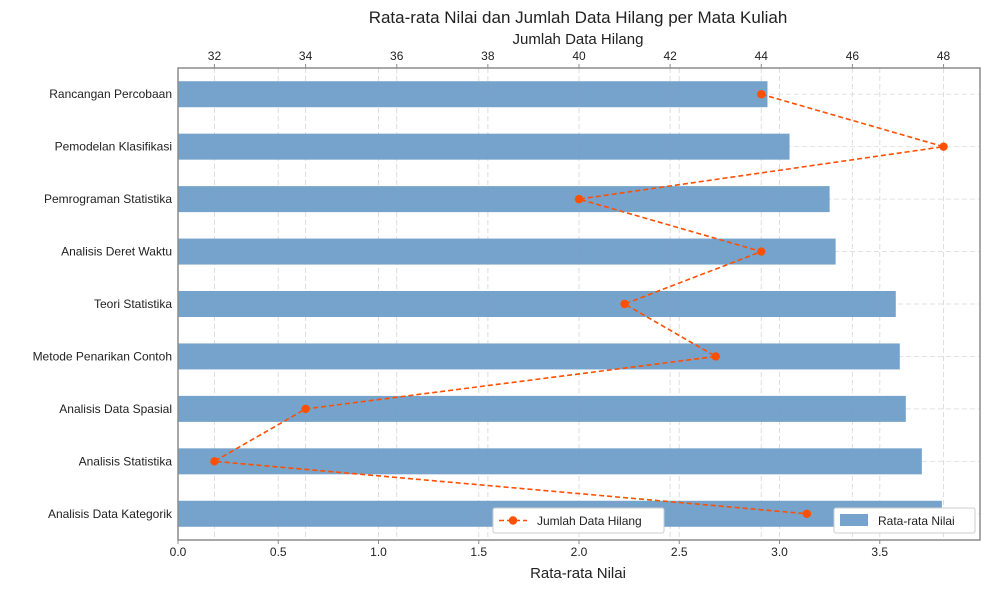  I want to click on bottom-tick-label-0: 0.0, so click(178, 552).